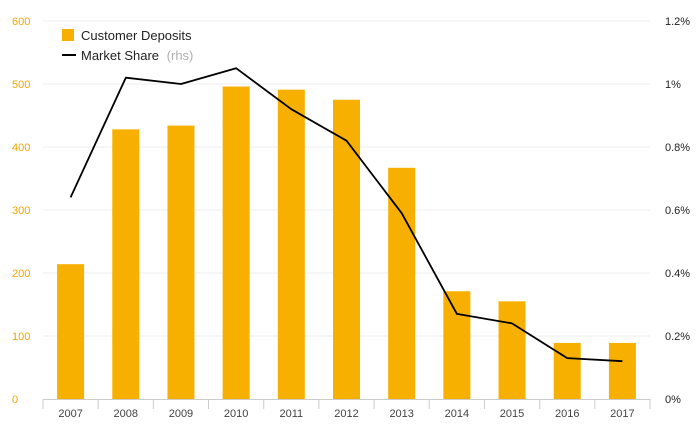 The width and height of the screenshot is (700, 433). What do you see at coordinates (21, 337) in the screenshot?
I see `left-tick-label: 100` at bounding box center [21, 337].